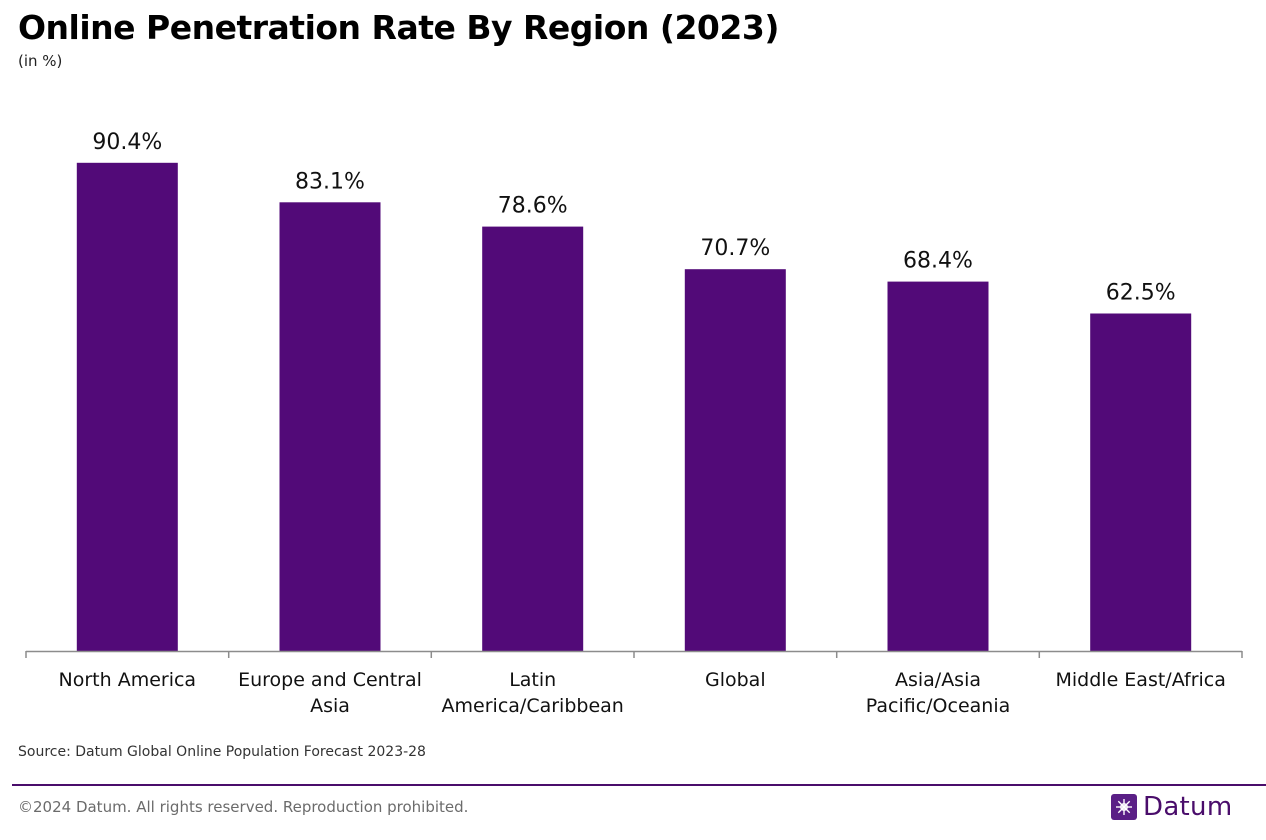  What do you see at coordinates (330, 706) in the screenshot?
I see `category-label-line: Asia` at bounding box center [330, 706].